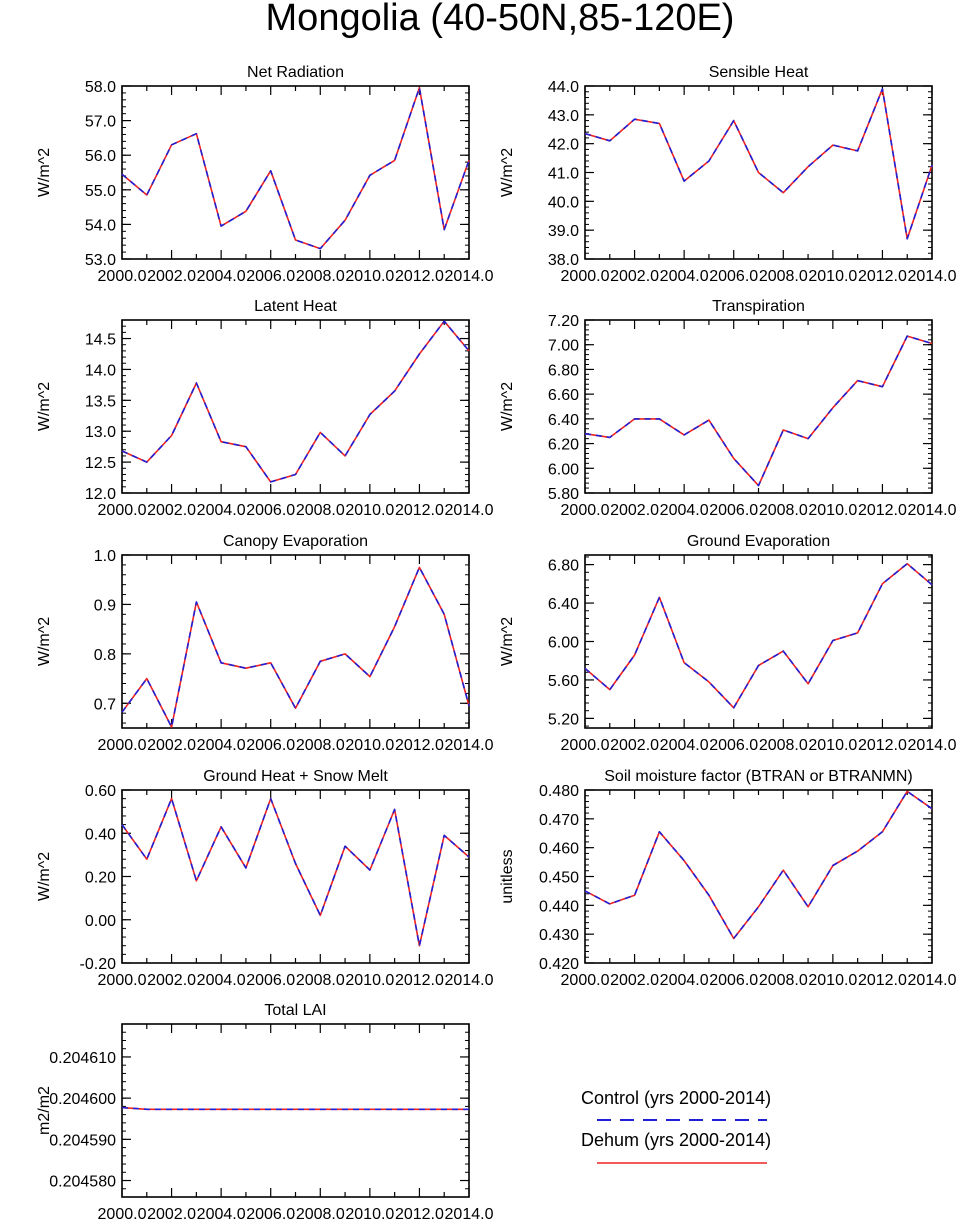 The width and height of the screenshot is (956, 1232). I want to click on y-tick-label: 6.20, so click(563, 445).